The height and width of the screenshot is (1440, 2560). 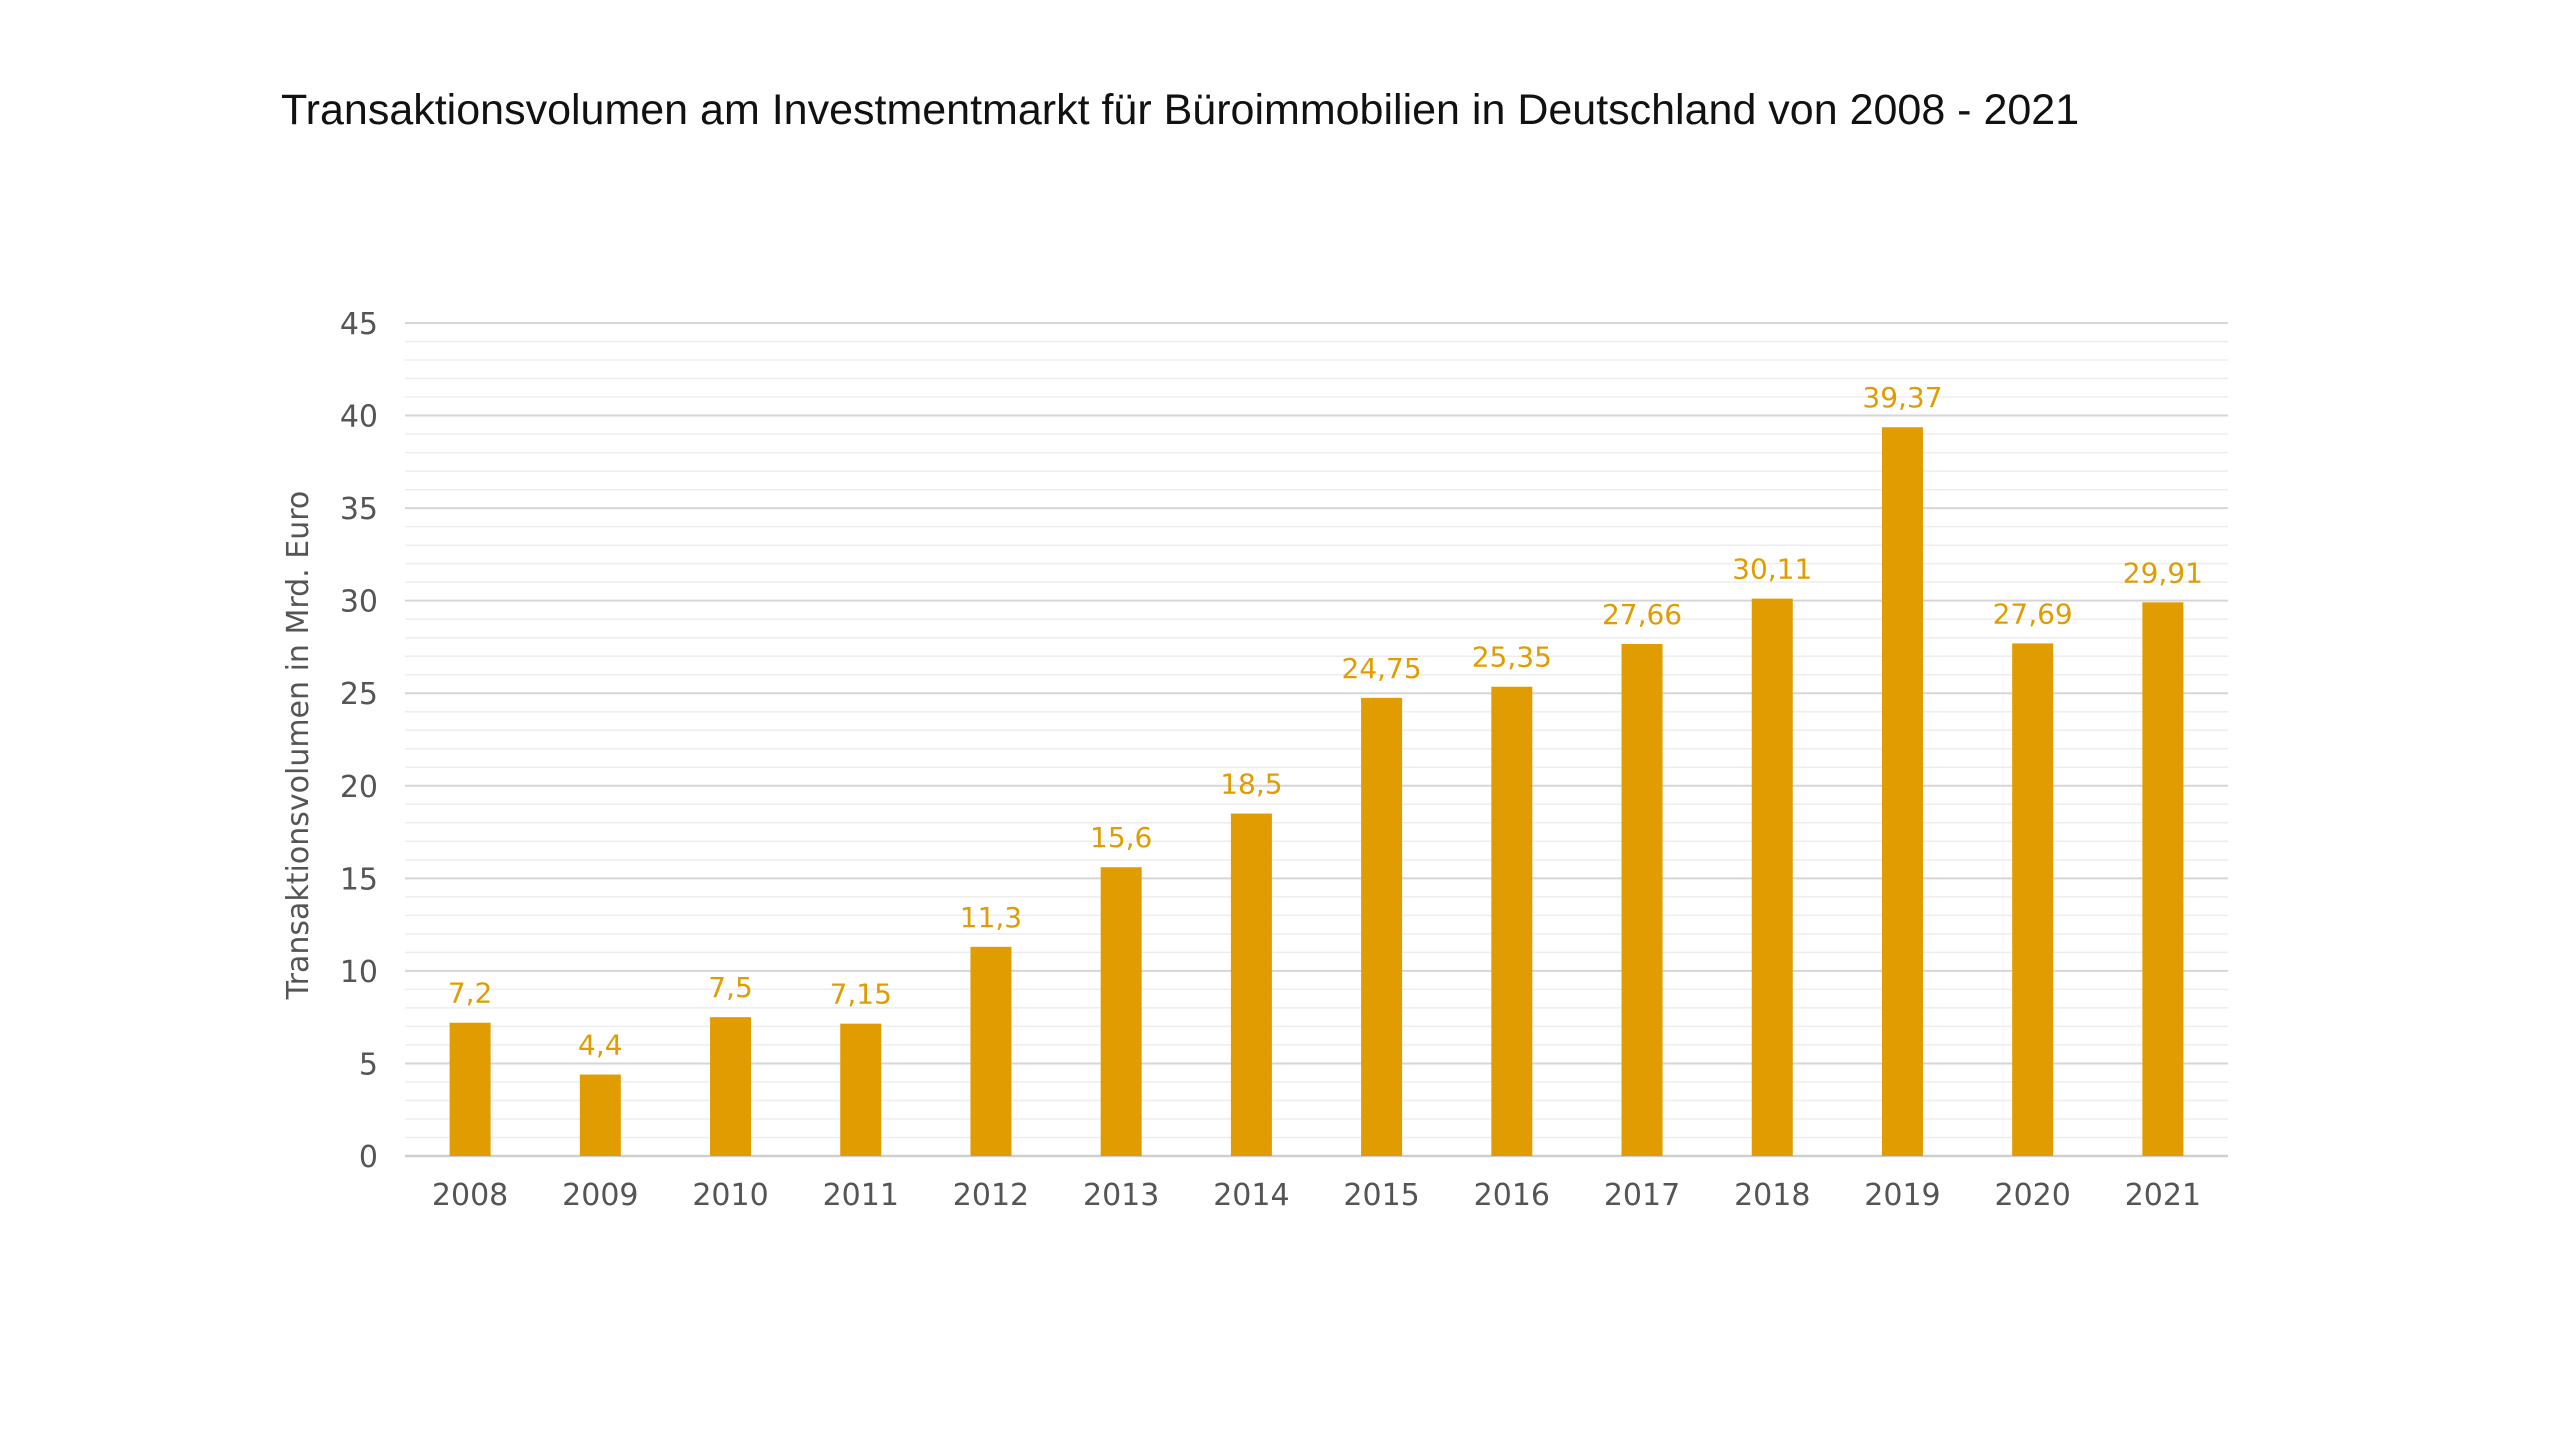 I want to click on data-label: 18,5, so click(x=1251, y=784).